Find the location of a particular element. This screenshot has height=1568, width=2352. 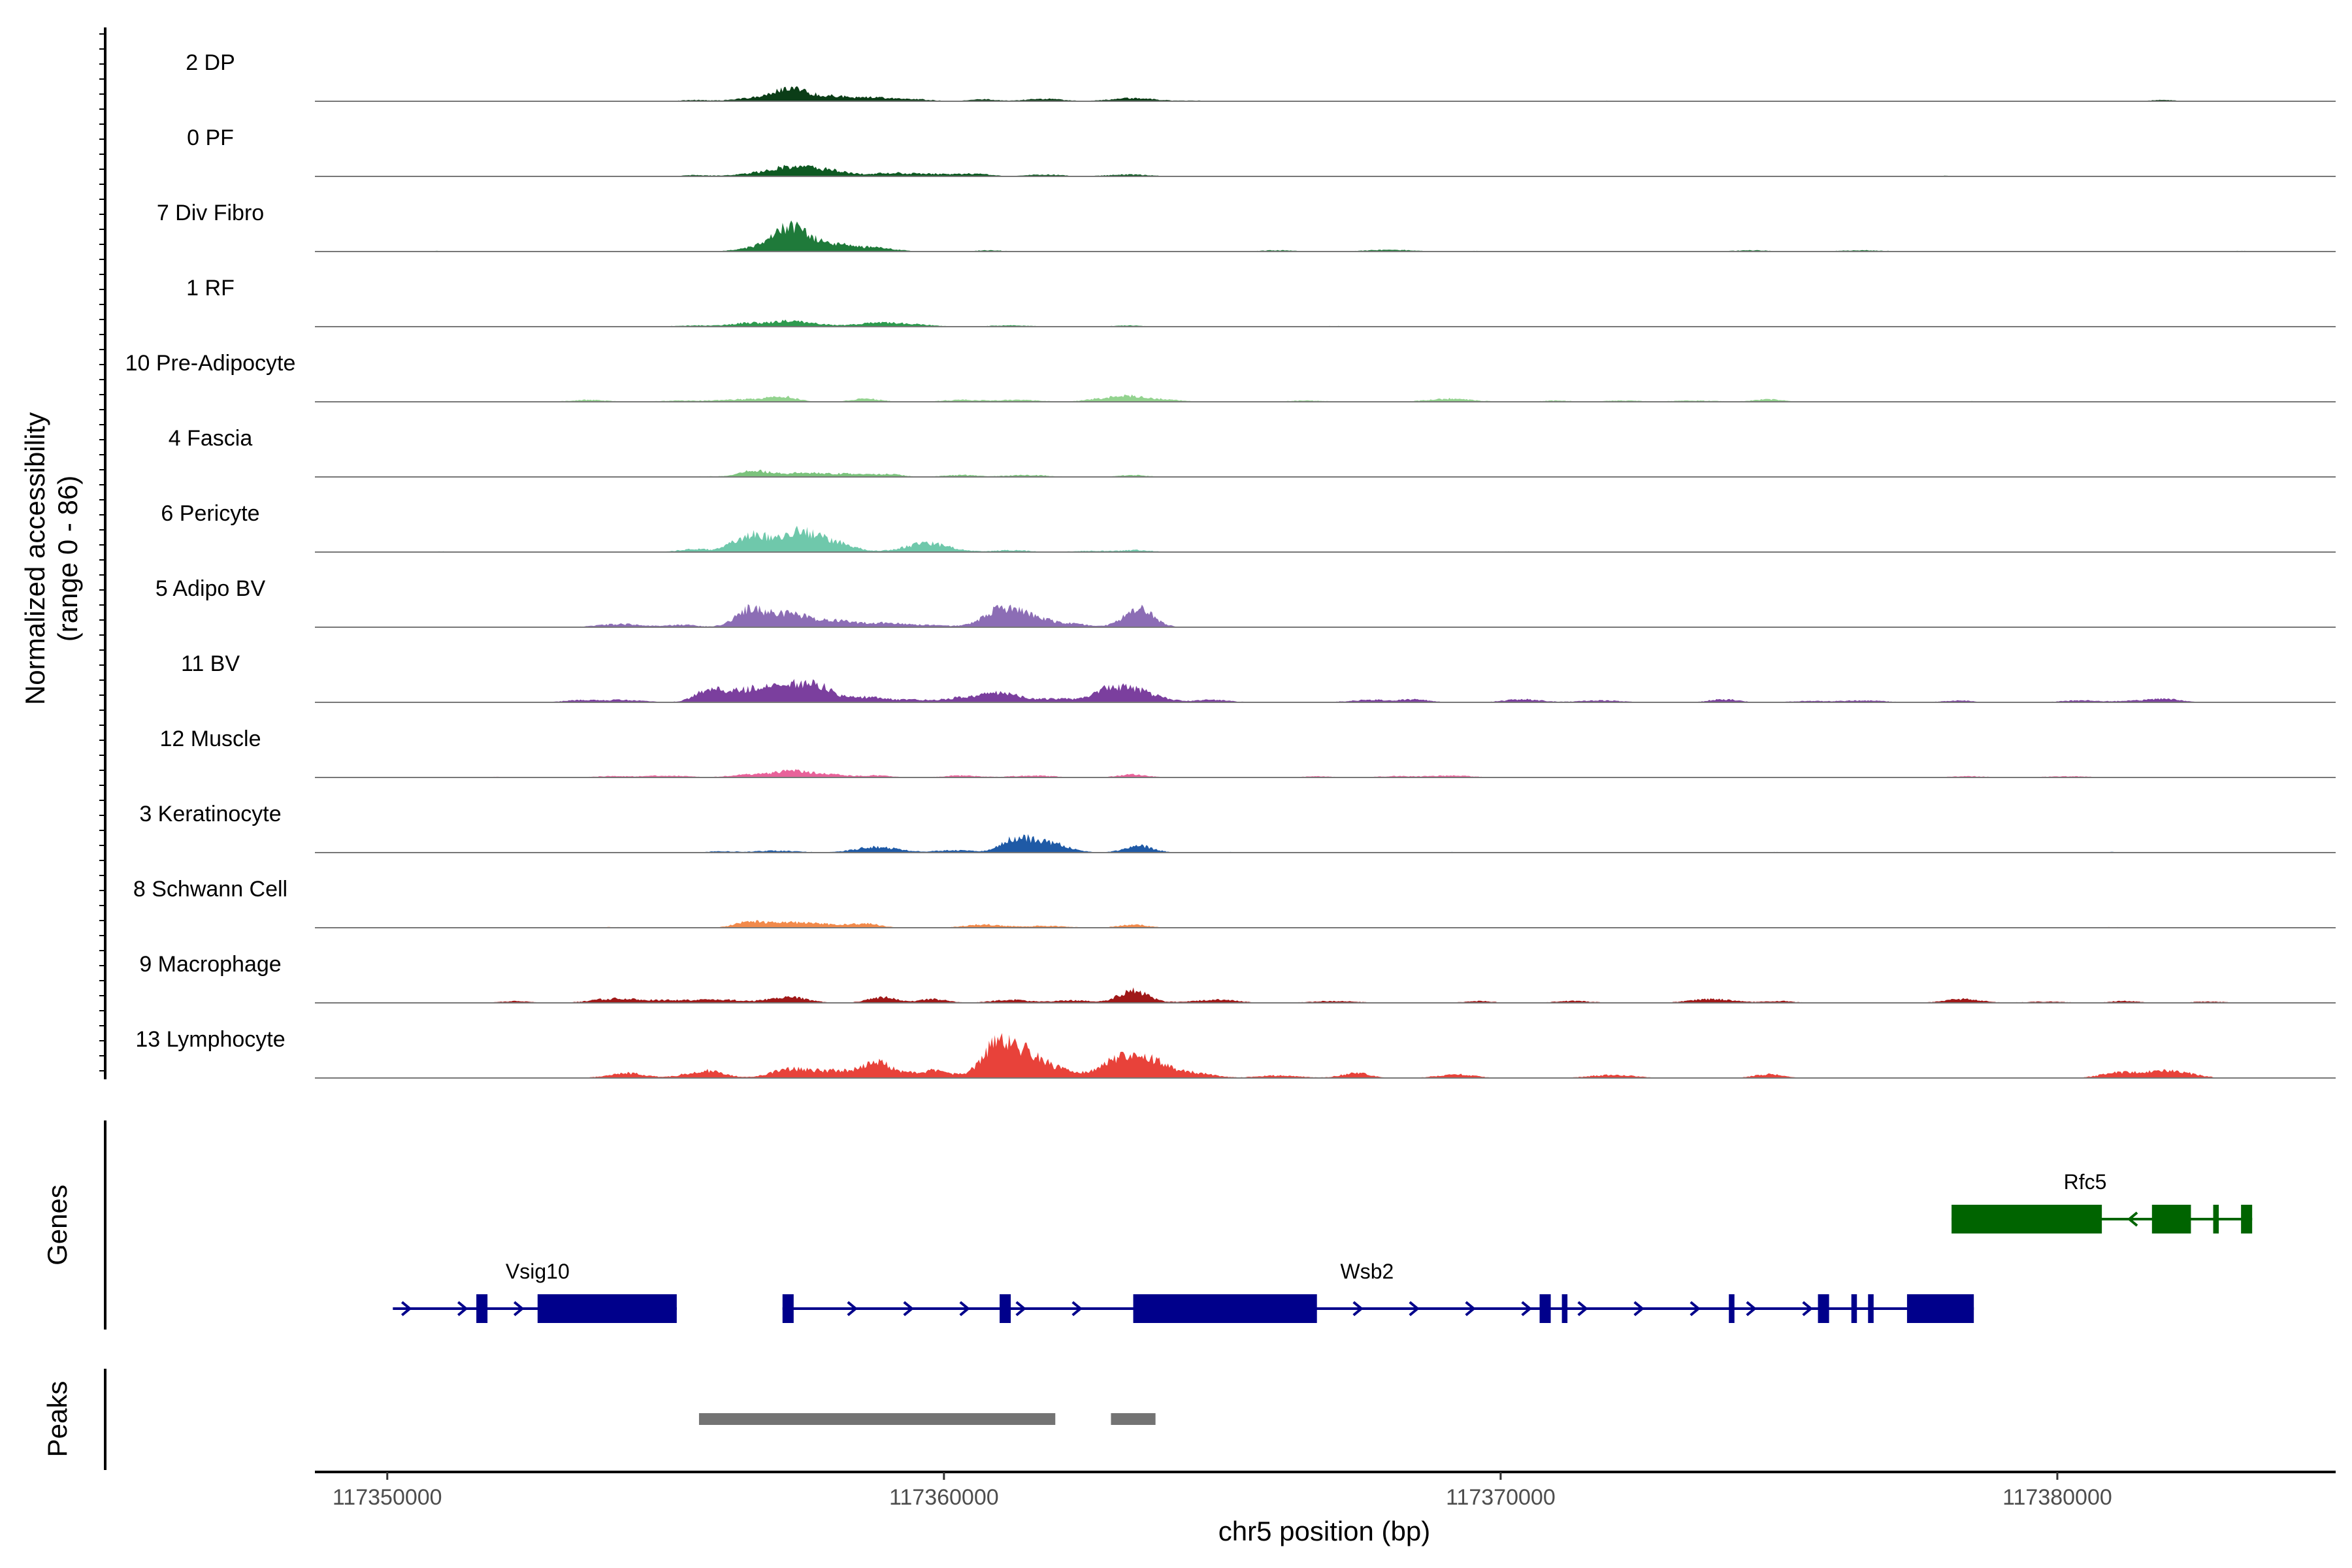

track-6-pericyte: 6 Pericyte is located at coordinates (1248, 527).